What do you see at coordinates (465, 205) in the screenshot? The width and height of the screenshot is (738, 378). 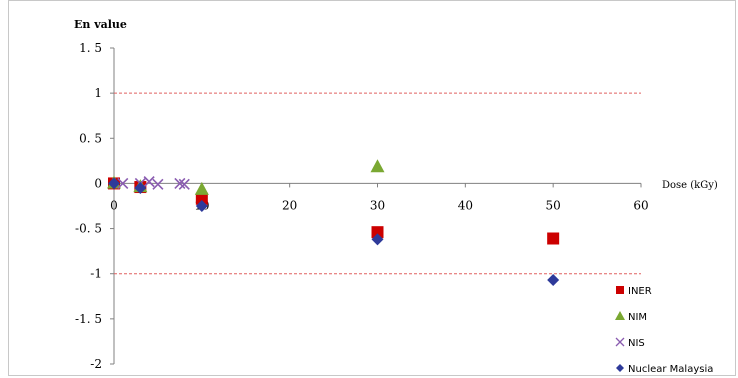 I see `x-tick-label: 40` at bounding box center [465, 205].